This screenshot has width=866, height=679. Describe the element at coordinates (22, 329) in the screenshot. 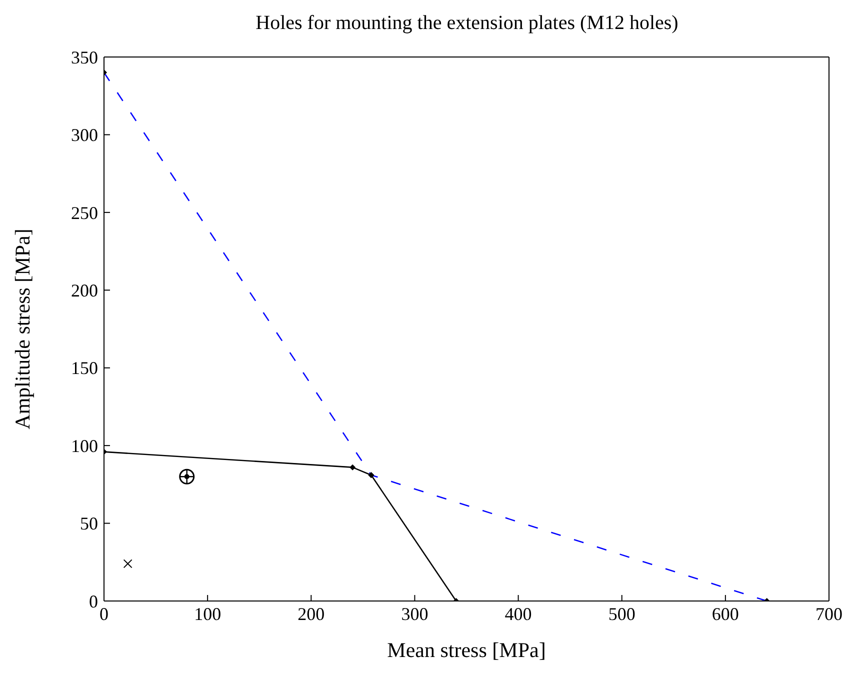

I see `y-axis-title: Amplitude stress [MPa]` at that location.